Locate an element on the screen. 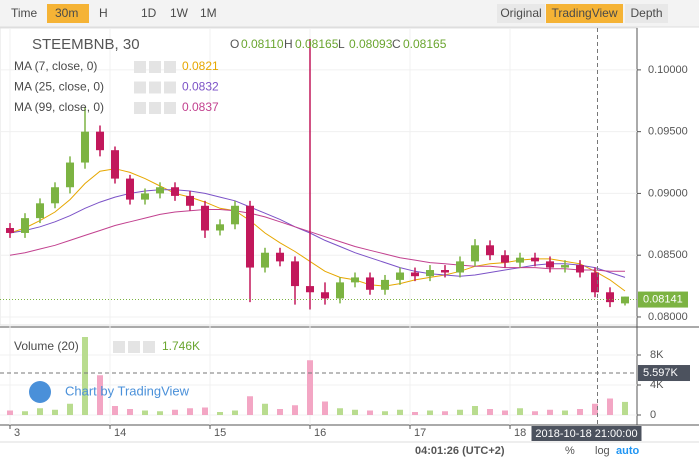  toolbar-button: H is located at coordinates (103, 13).